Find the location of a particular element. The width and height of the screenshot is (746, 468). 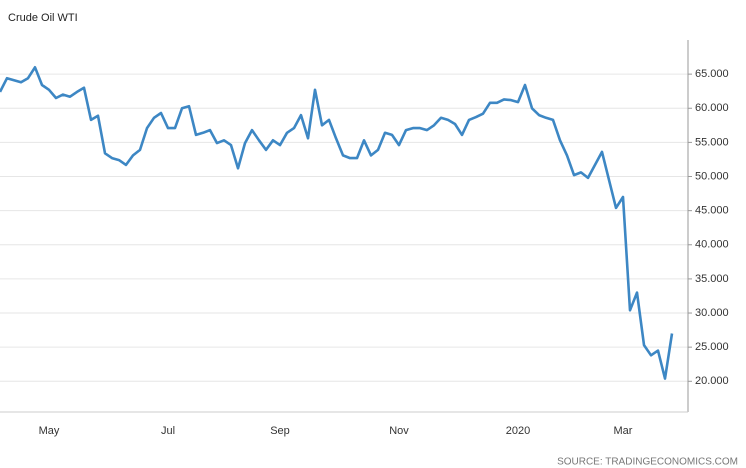

source: SOURCE: TRADINGECONOMICS.COM is located at coordinates (647, 462).